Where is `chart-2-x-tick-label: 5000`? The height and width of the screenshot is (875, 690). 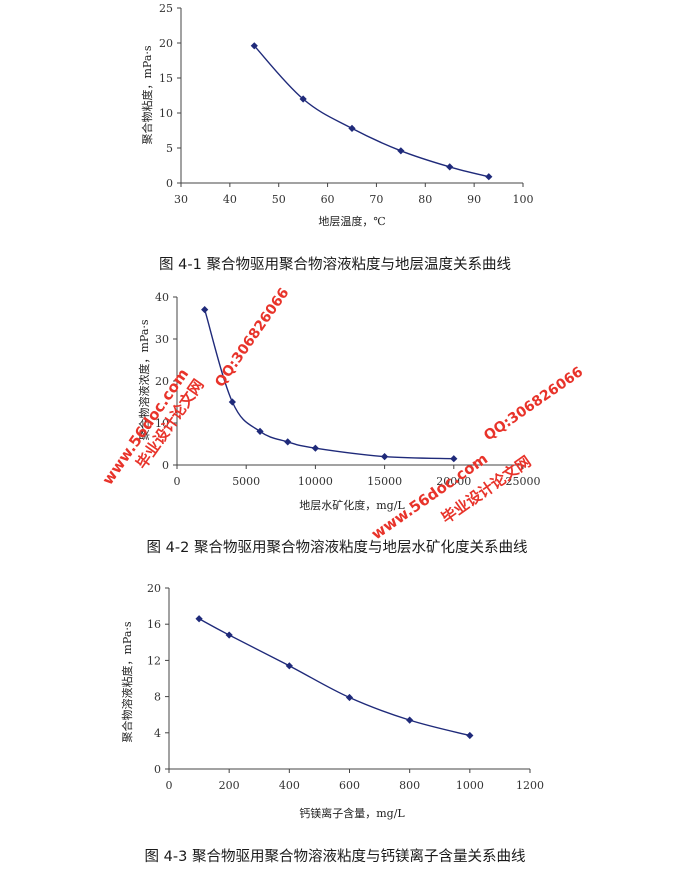
chart-2-x-tick-label: 5000 is located at coordinates (246, 481).